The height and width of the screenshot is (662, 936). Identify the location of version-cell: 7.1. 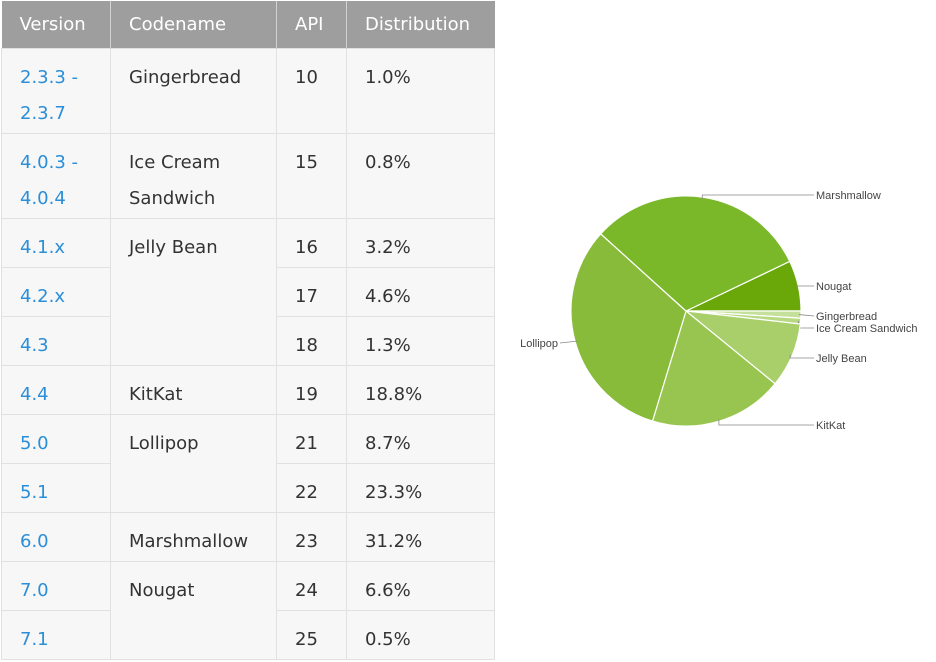
(56, 634).